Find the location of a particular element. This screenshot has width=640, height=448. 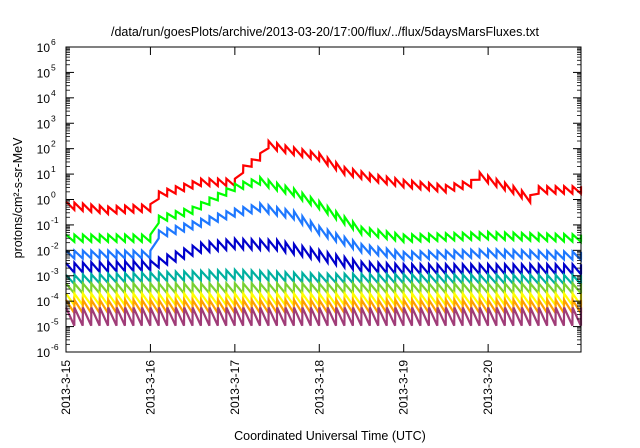

y-tick-exponent: 4 is located at coordinates (53, 93).